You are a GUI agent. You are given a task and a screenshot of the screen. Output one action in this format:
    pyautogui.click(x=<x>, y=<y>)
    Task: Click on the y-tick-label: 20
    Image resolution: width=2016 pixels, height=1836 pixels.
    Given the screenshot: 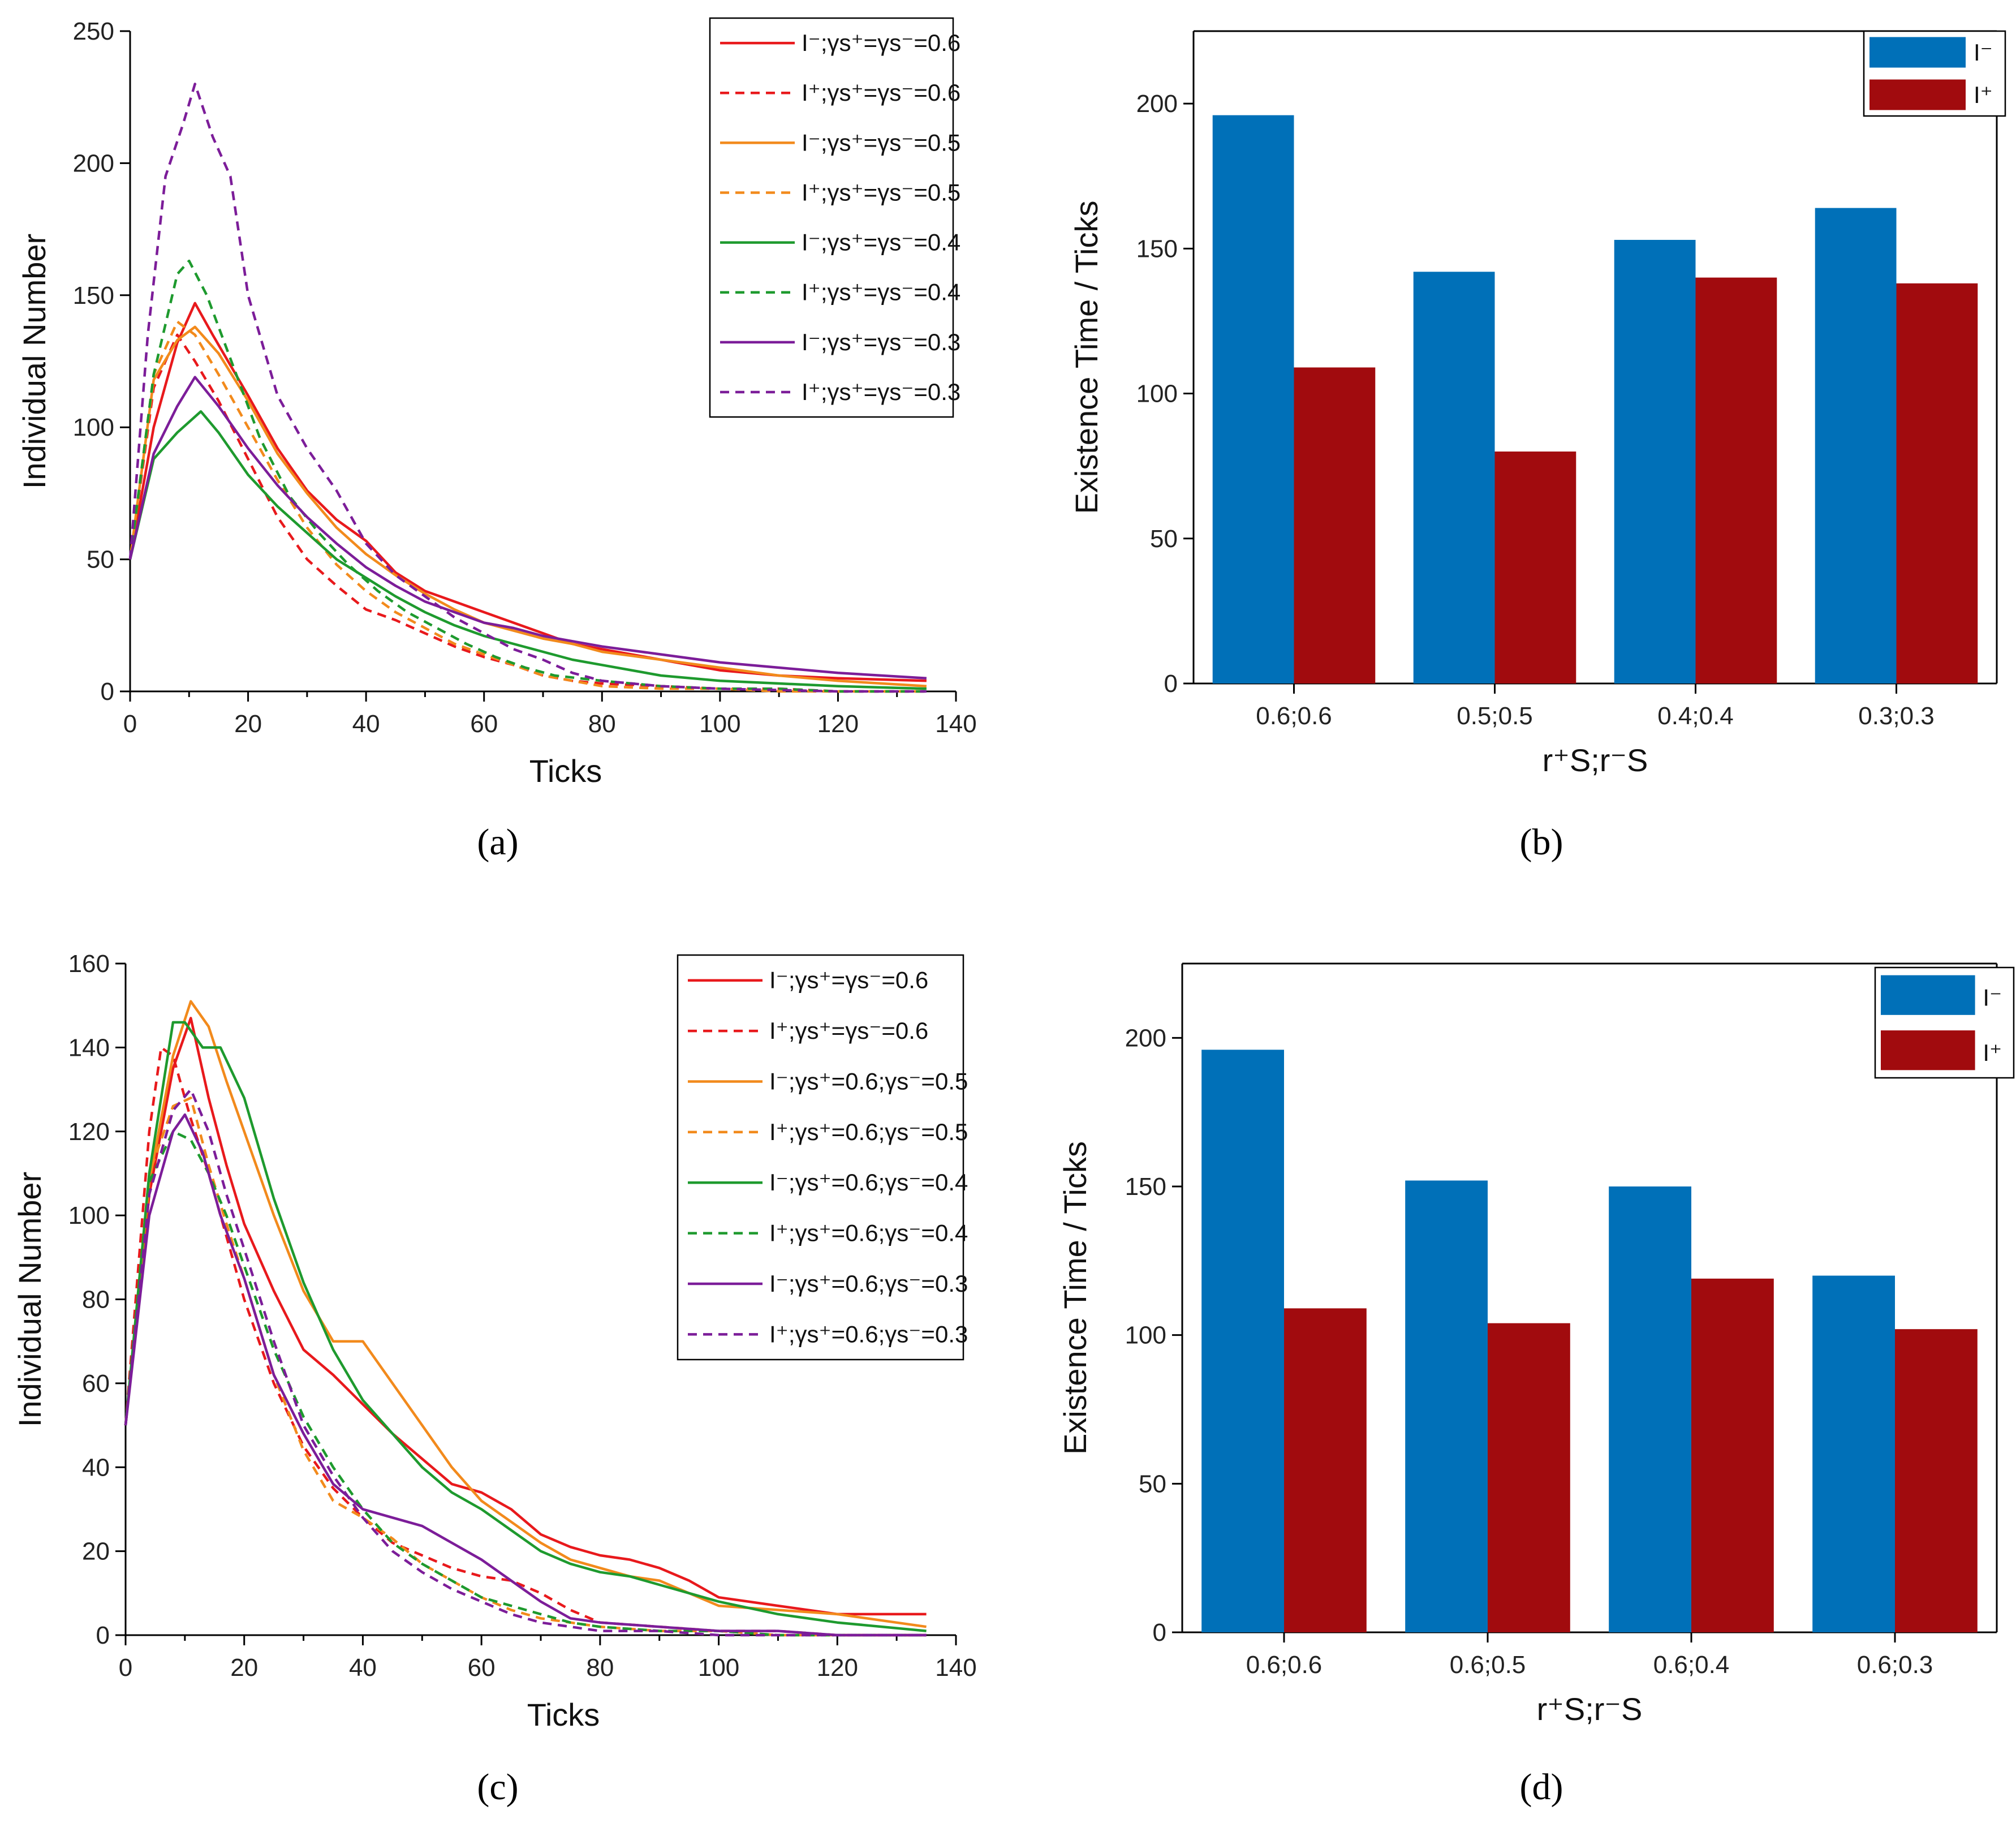 What is the action you would take?
    pyautogui.click(x=96, y=1552)
    